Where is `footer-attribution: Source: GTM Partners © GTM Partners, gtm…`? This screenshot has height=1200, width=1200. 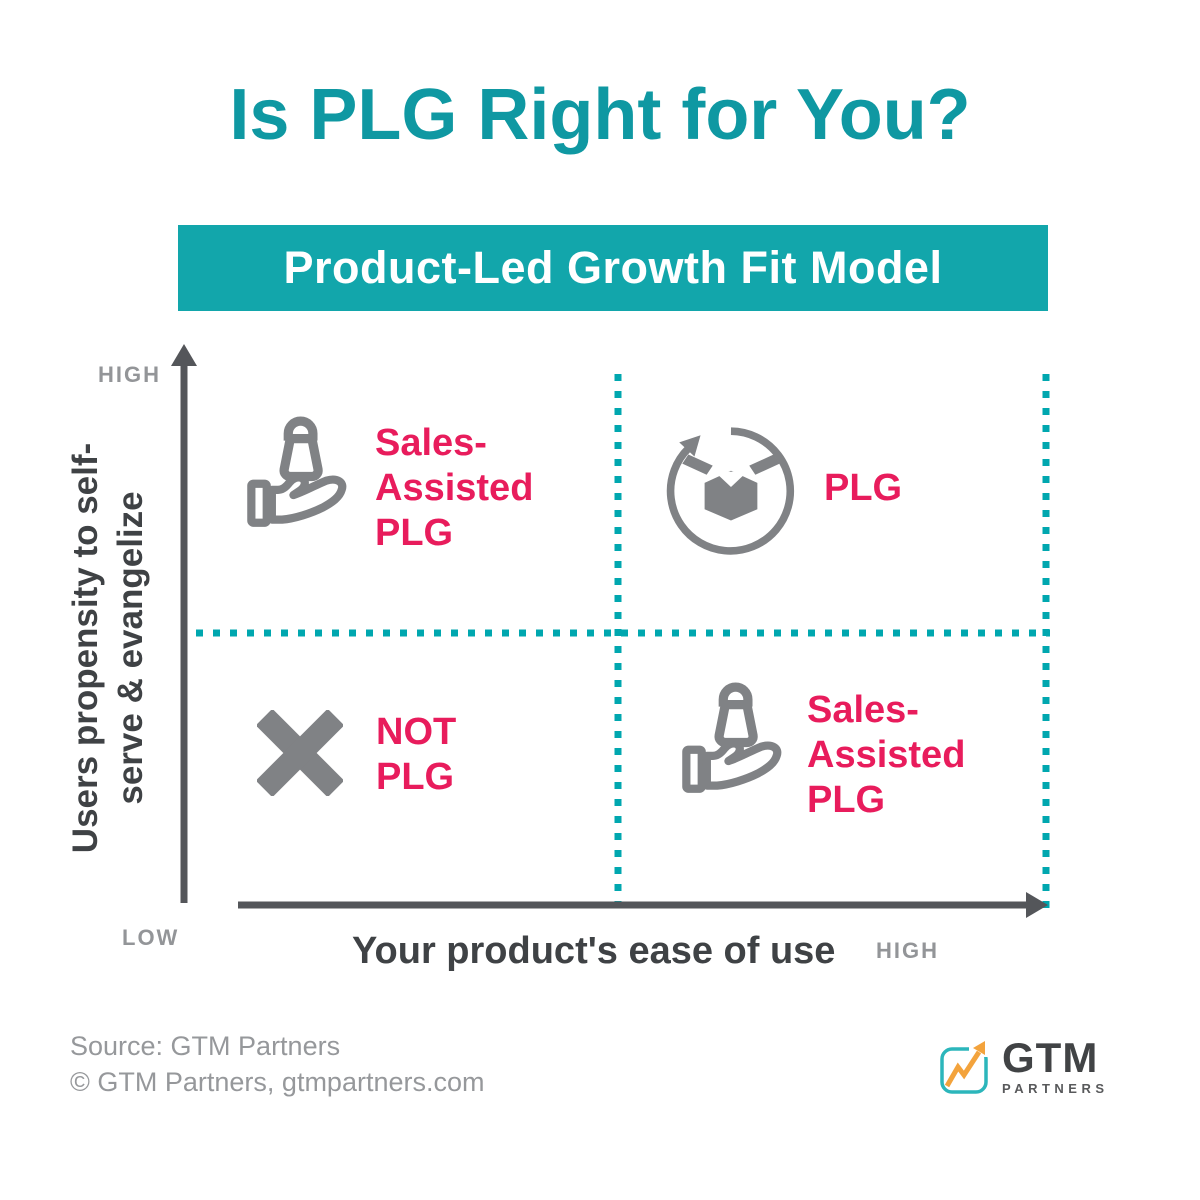
footer-attribution: Source: GTM Partners © GTM Partners, gtm… is located at coordinates (277, 1064).